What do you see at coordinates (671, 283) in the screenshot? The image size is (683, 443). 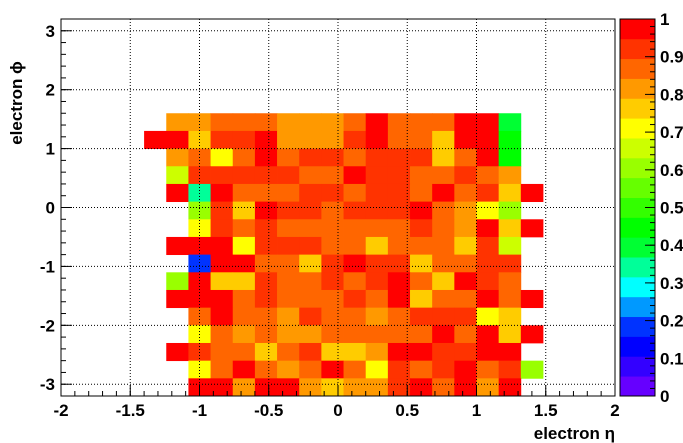 I see `palette-tick-label: 0.3` at bounding box center [671, 283].